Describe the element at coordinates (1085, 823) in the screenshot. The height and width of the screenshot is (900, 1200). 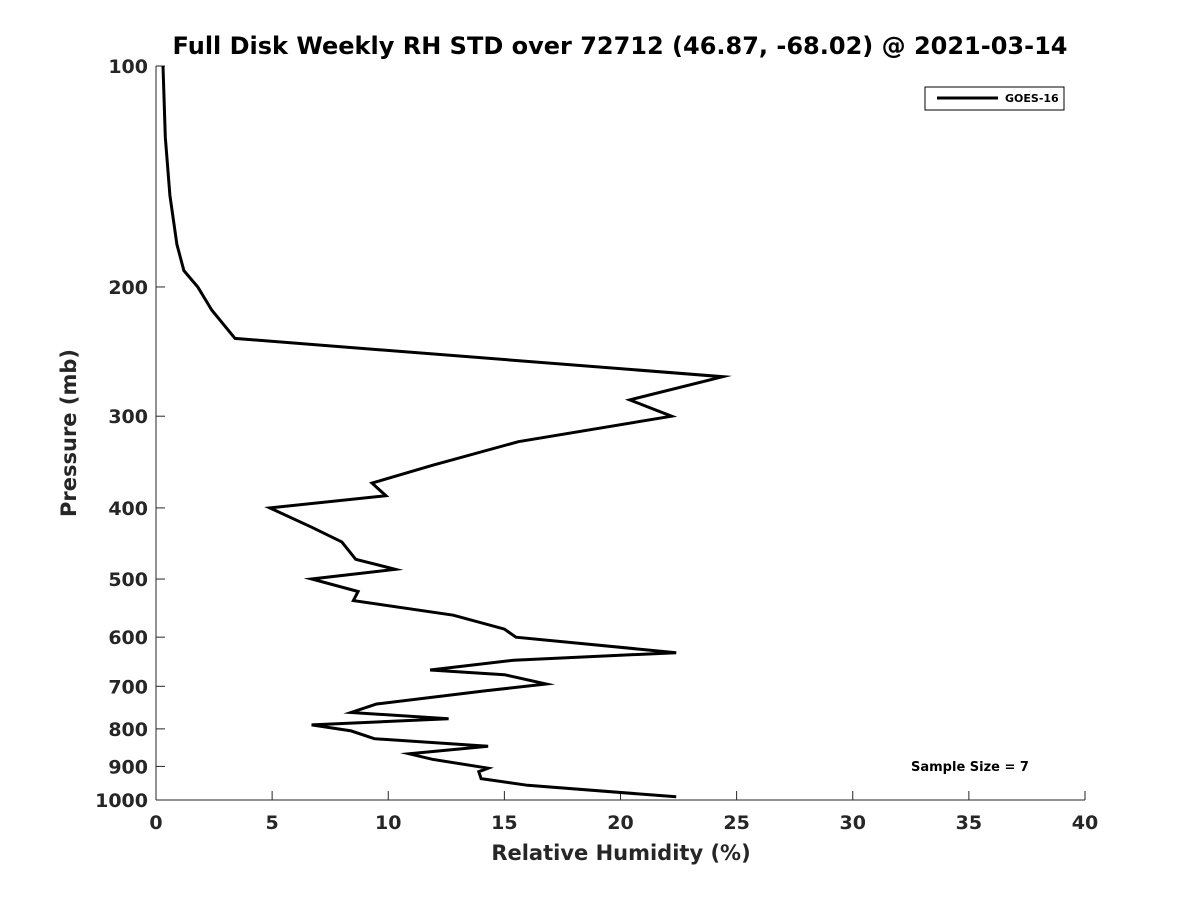
I see `x-tick-label: 40` at that location.